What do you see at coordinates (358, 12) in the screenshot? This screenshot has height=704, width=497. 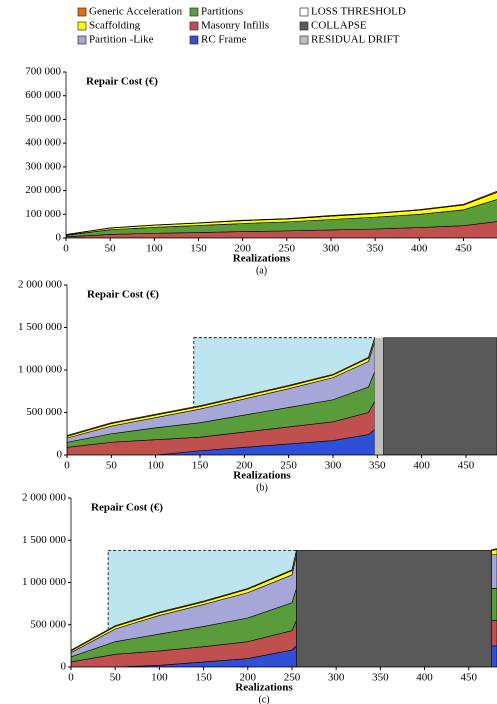 I see `legend-label: LOSS THRESHOLD` at bounding box center [358, 12].